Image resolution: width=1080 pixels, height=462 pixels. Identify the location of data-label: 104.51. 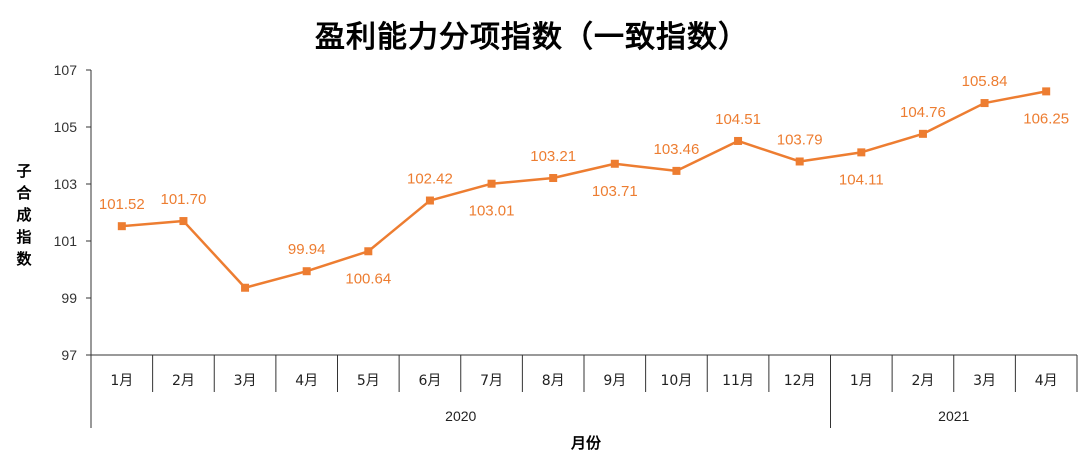
(738, 119).